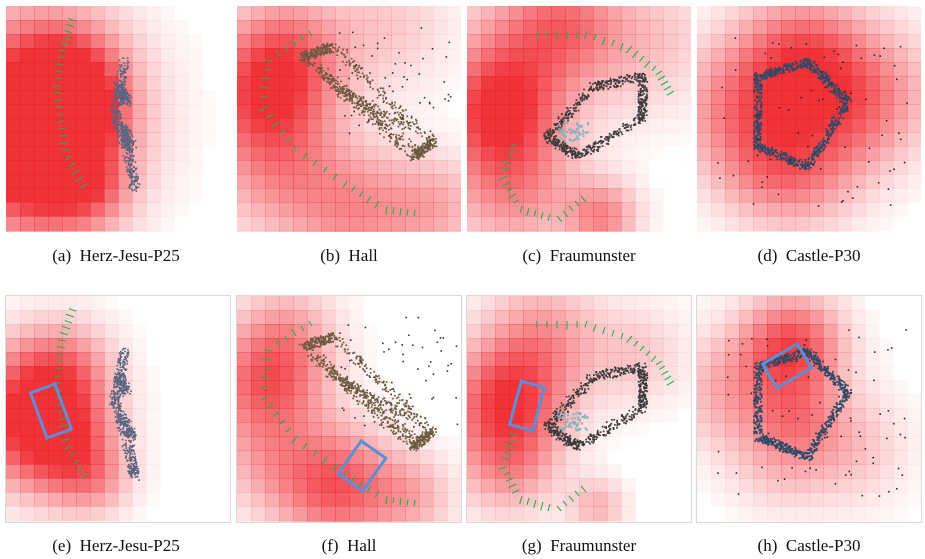 The height and width of the screenshot is (559, 925). I want to click on caption-label: (h), so click(767, 545).